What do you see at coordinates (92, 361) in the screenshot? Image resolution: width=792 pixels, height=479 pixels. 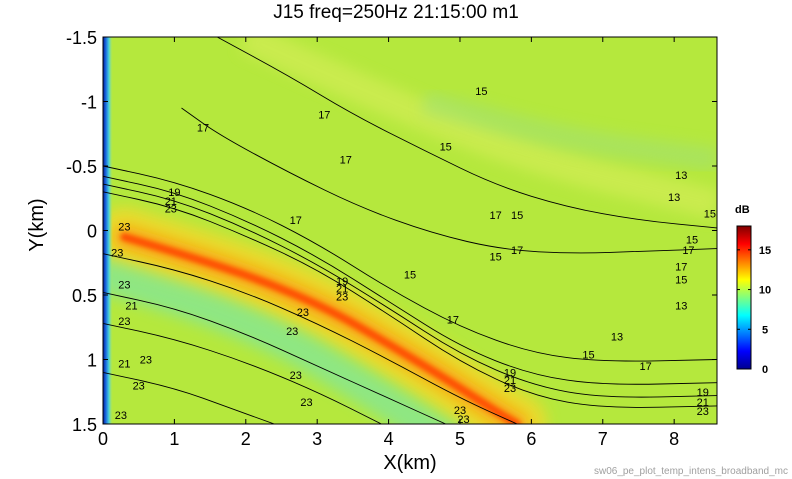 I see `y-tick-label: 1` at bounding box center [92, 361].